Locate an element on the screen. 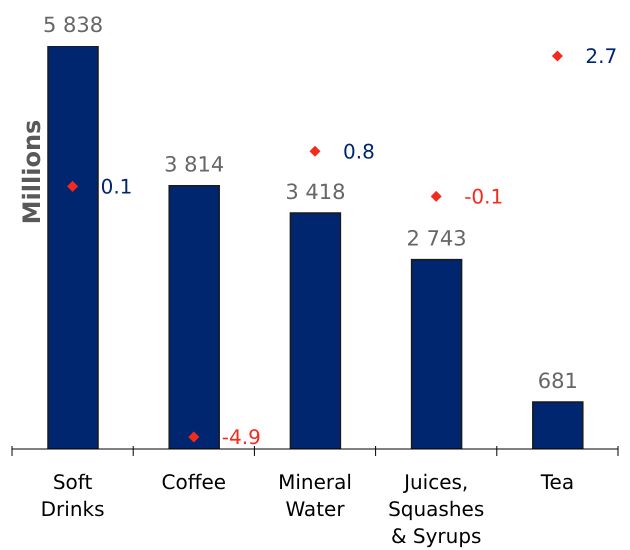  x-tick-label: Juices, Squashes & Syrups is located at coordinates (436, 509).